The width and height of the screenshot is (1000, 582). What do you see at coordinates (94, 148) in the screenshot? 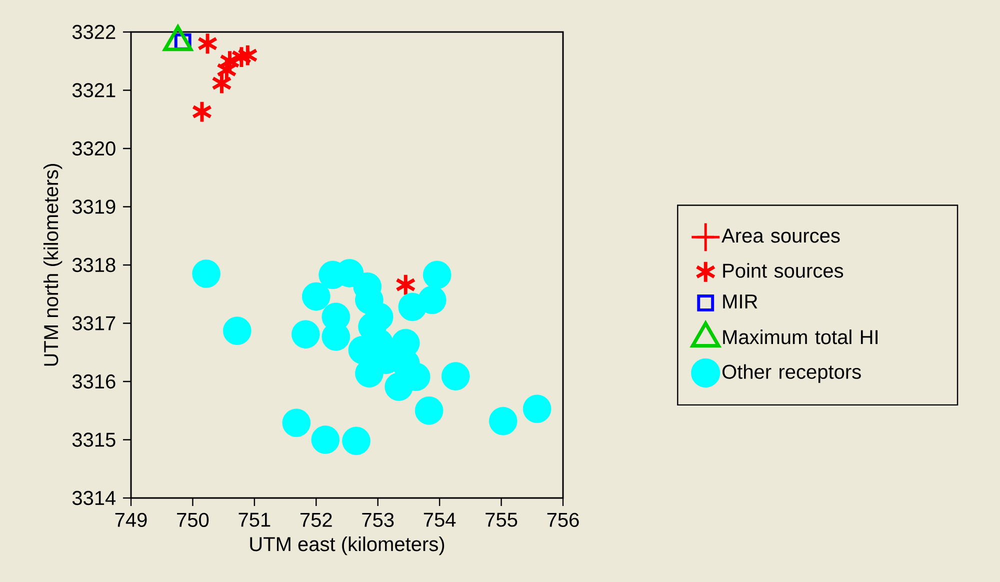
I see `y-tick-label: 3320` at bounding box center [94, 148].